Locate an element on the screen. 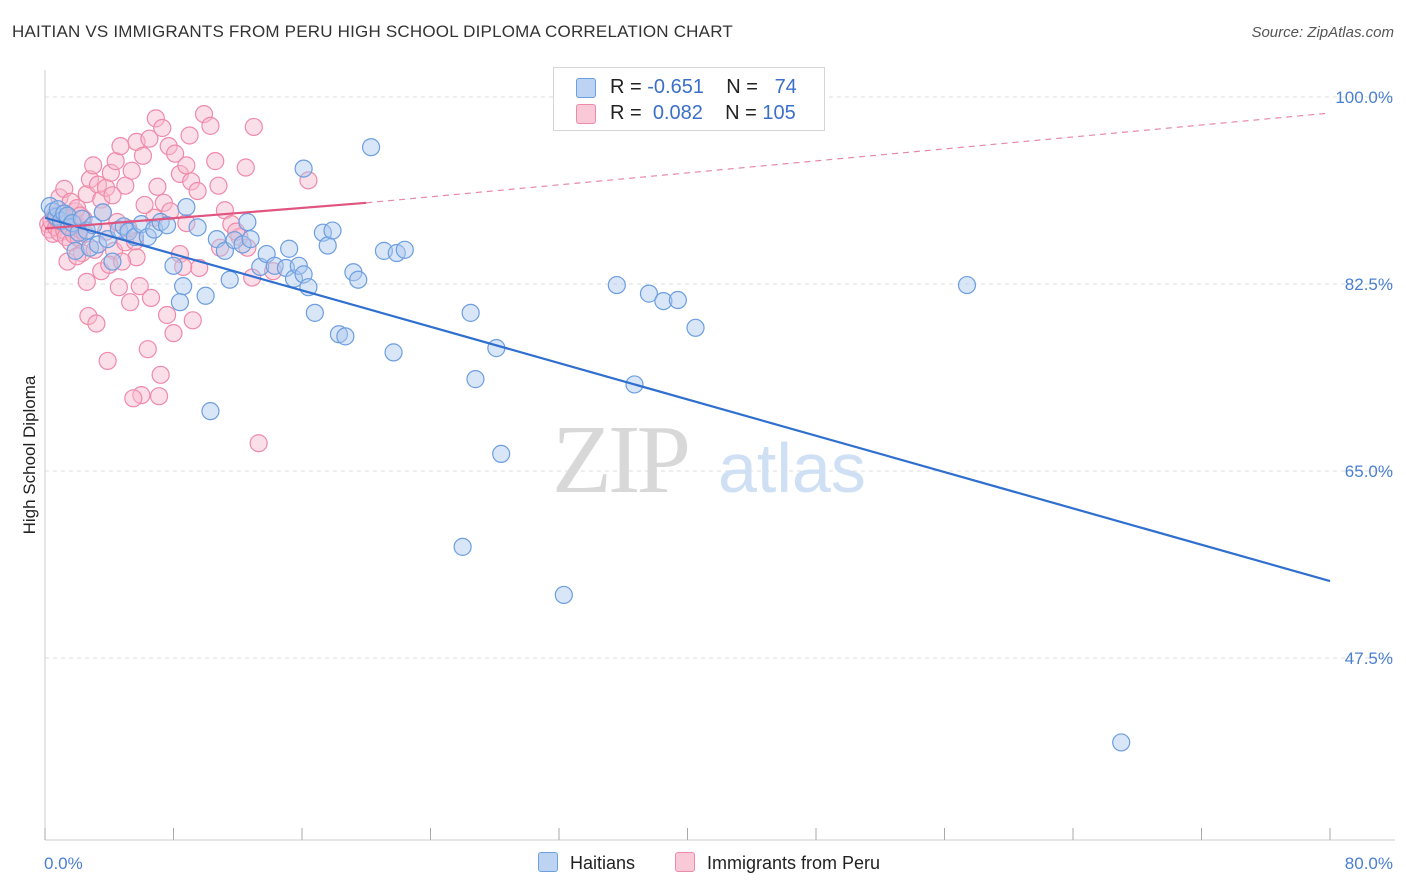 This screenshot has height=892, width=1406. x-tick-labels: 0.0% 80.0% is located at coordinates (718, 863).